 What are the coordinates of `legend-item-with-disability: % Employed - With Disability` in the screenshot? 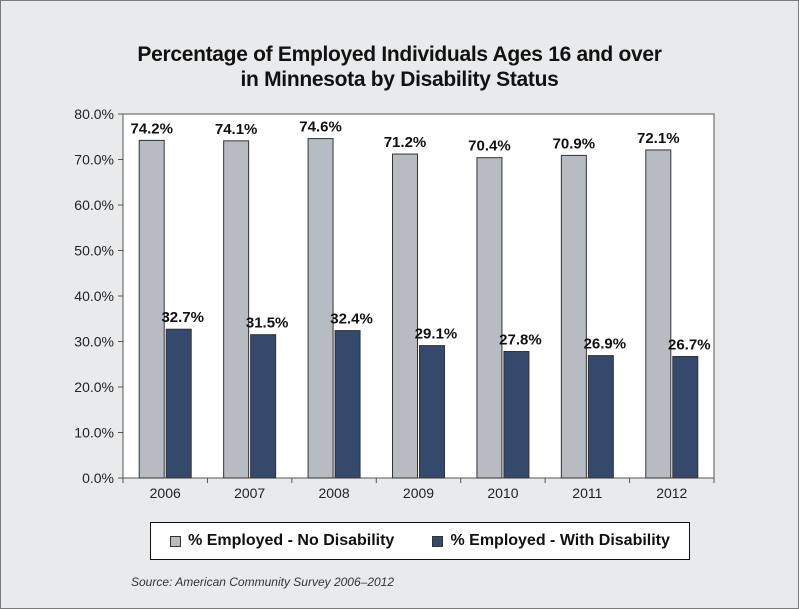 It's located at (551, 541).